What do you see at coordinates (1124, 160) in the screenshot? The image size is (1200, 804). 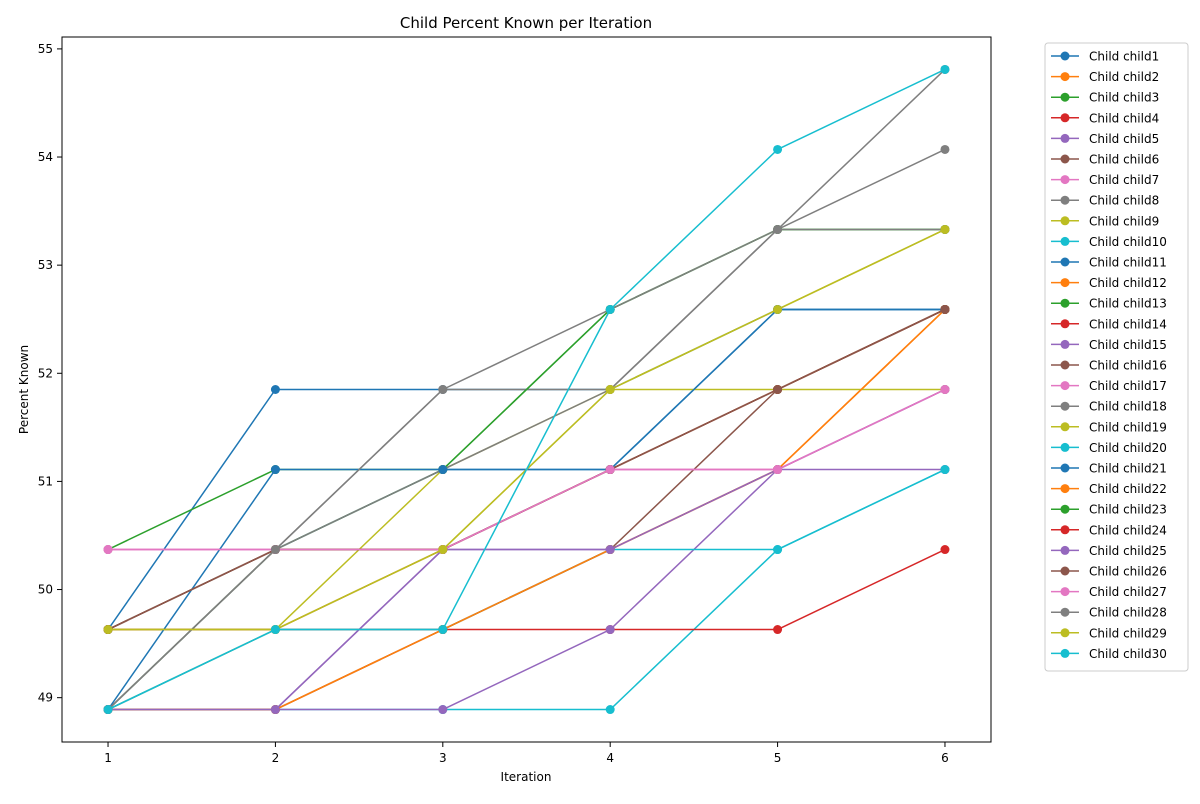 I see `legend-label: Child child6` at bounding box center [1124, 160].